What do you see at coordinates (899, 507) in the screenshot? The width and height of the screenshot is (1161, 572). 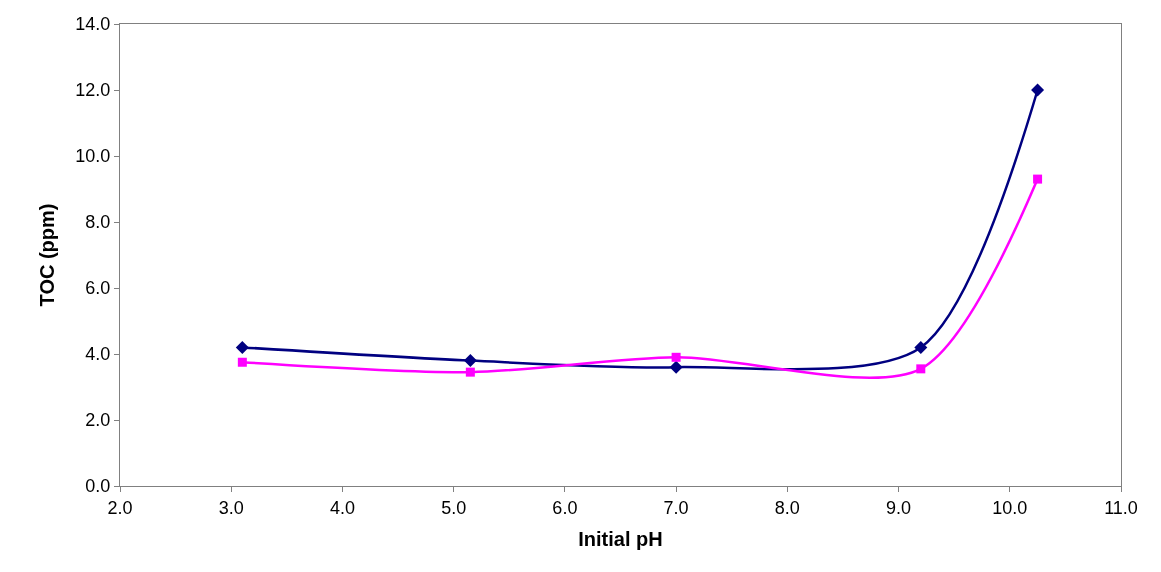 I see `x-tick-label: 9.0` at bounding box center [899, 507].